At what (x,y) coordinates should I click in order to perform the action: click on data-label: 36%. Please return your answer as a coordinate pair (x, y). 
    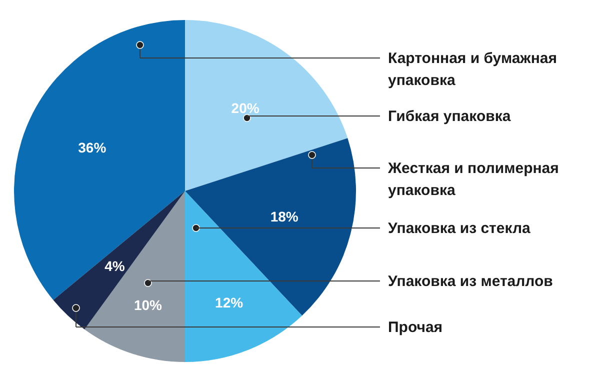
    Looking at the image, I should click on (92, 147).